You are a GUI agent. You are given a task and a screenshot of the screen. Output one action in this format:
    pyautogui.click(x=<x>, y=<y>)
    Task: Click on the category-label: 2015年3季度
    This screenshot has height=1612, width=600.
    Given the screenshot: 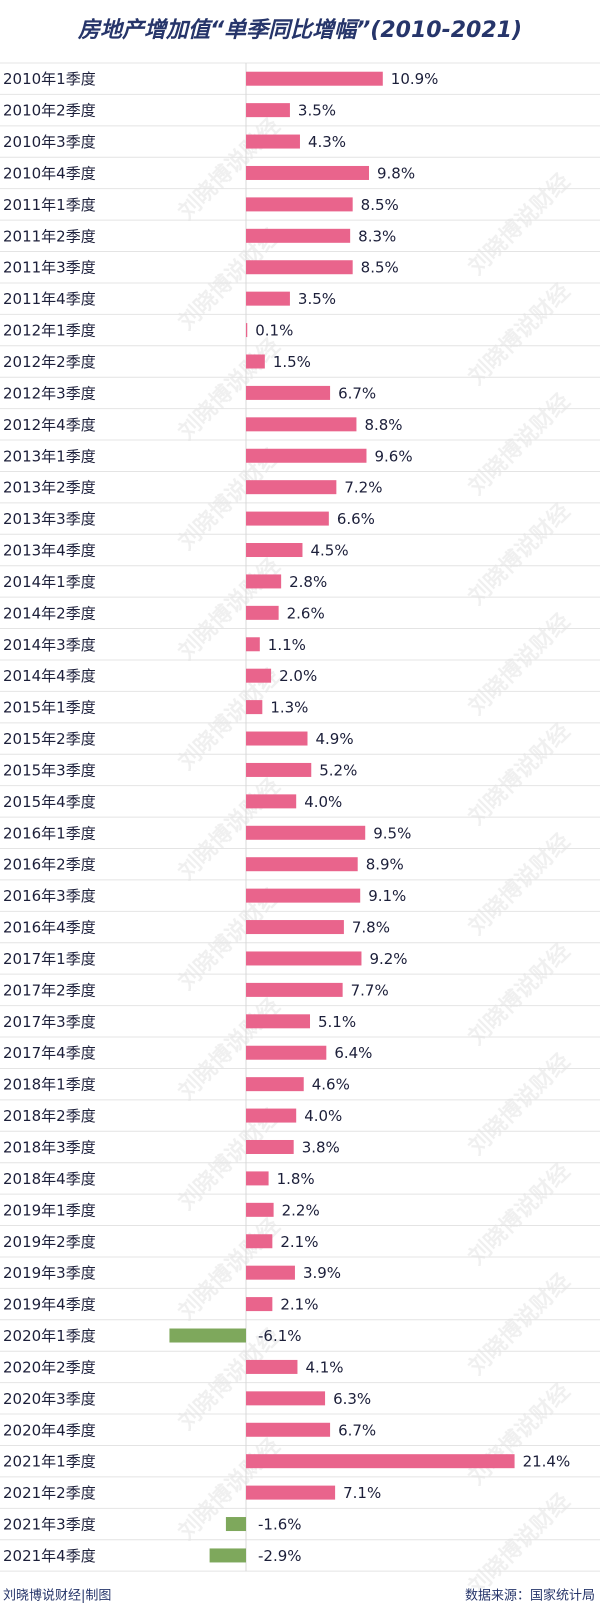 What is the action you would take?
    pyautogui.click(x=49, y=770)
    